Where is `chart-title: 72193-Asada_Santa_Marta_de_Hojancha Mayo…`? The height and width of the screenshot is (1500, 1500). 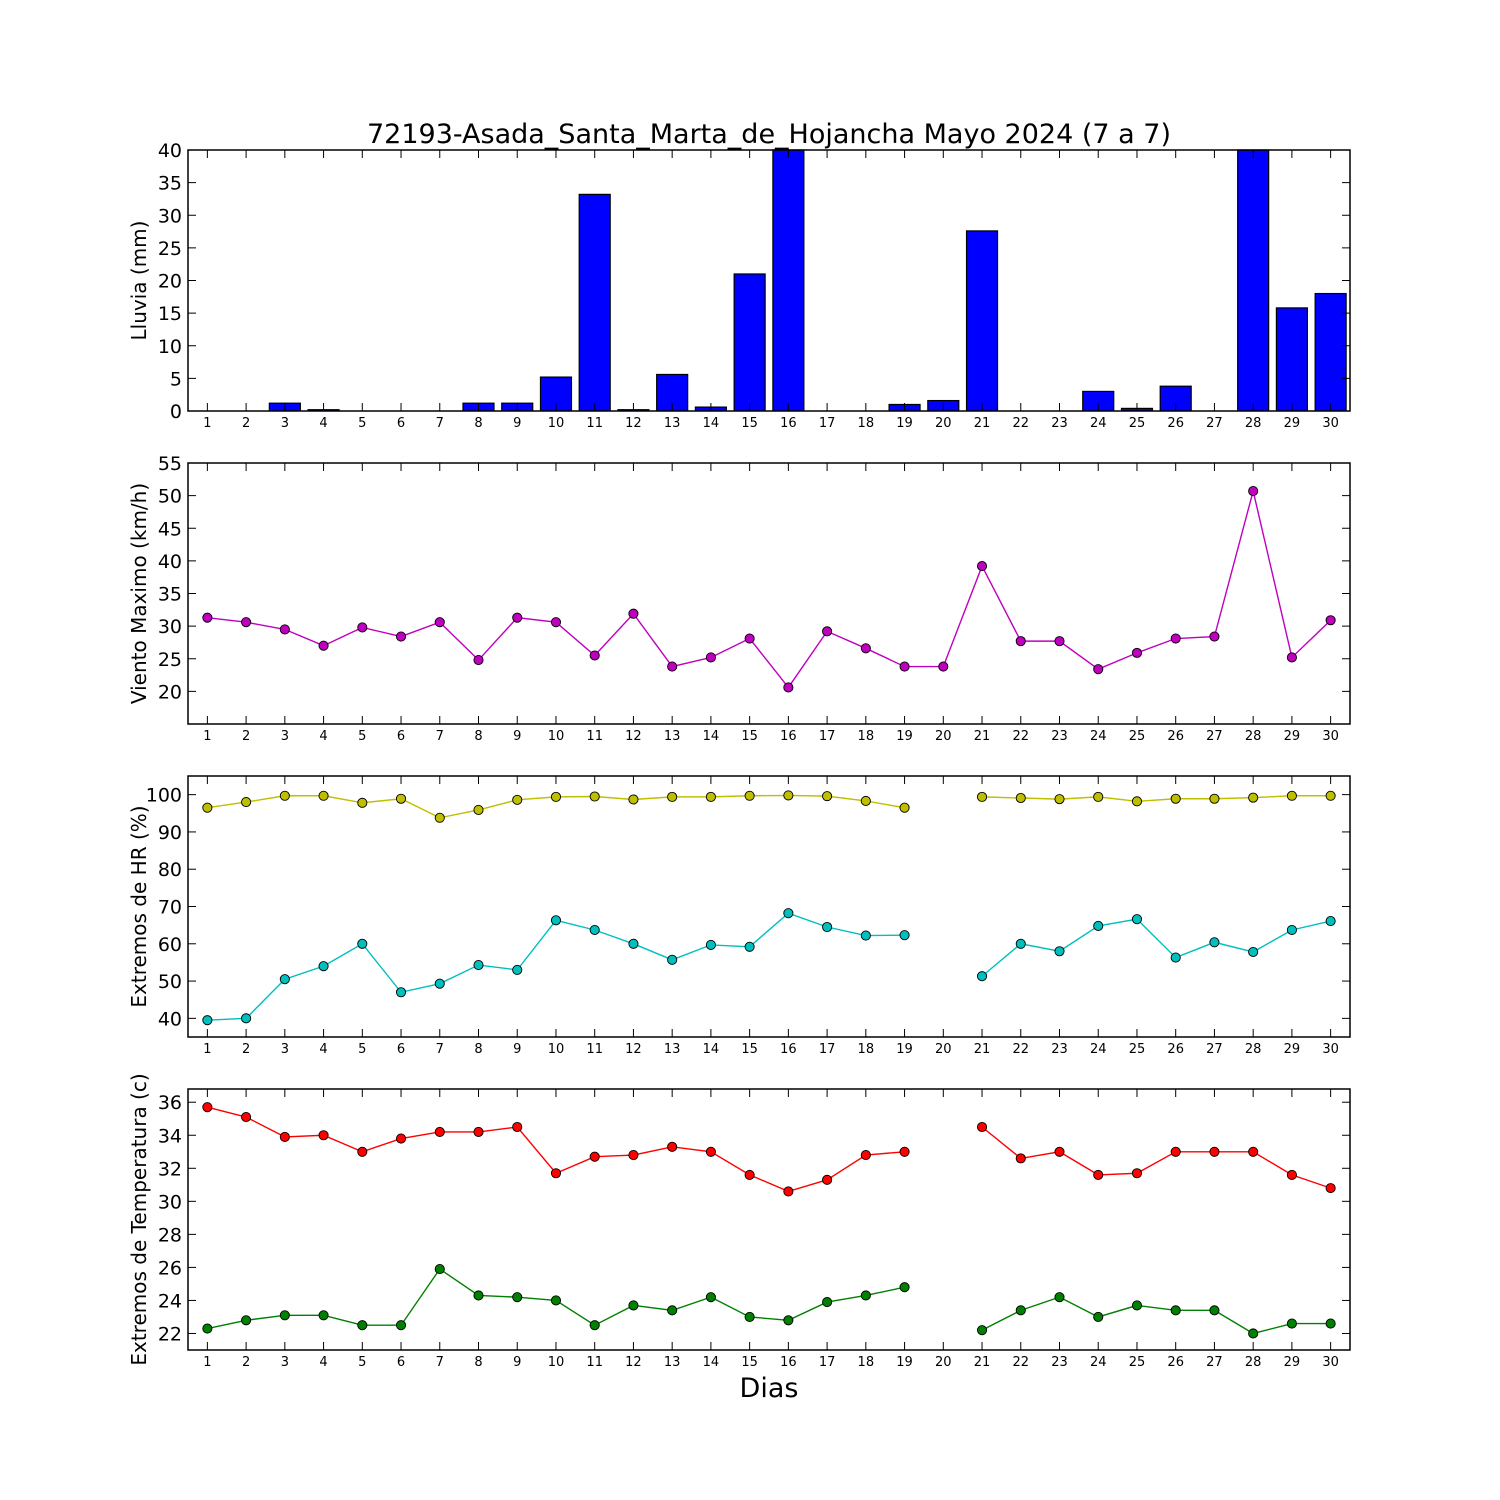 chart-title: 72193-Asada_Santa_Marta_de_Hojancha Mayo… is located at coordinates (769, 134).